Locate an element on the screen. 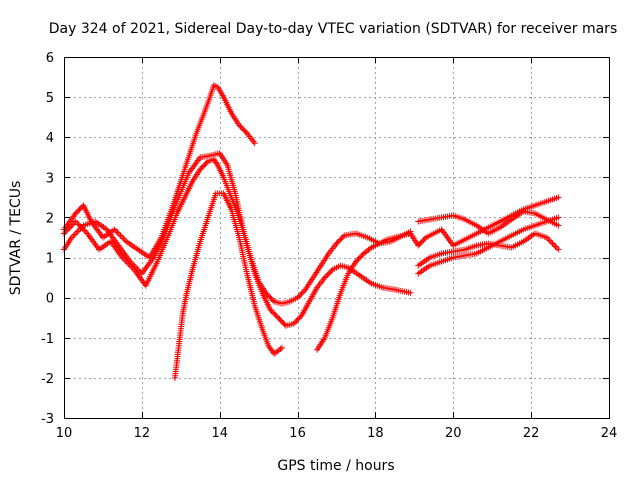 Image resolution: width=640 pixels, height=480 pixels. y-tick-label: -1 is located at coordinates (47, 339).